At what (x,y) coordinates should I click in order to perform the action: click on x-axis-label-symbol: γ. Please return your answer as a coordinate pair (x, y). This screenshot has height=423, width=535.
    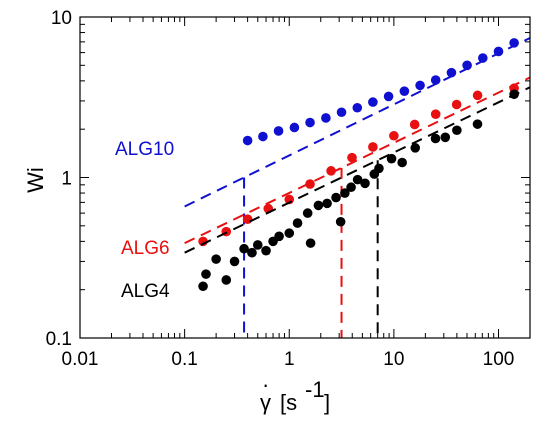
    Looking at the image, I should click on (265, 402).